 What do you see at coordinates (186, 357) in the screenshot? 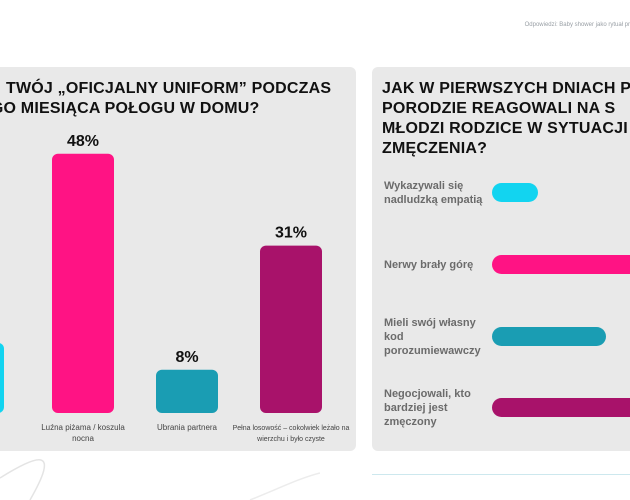
I see `bar-value-label-3: 8%` at bounding box center [186, 357].